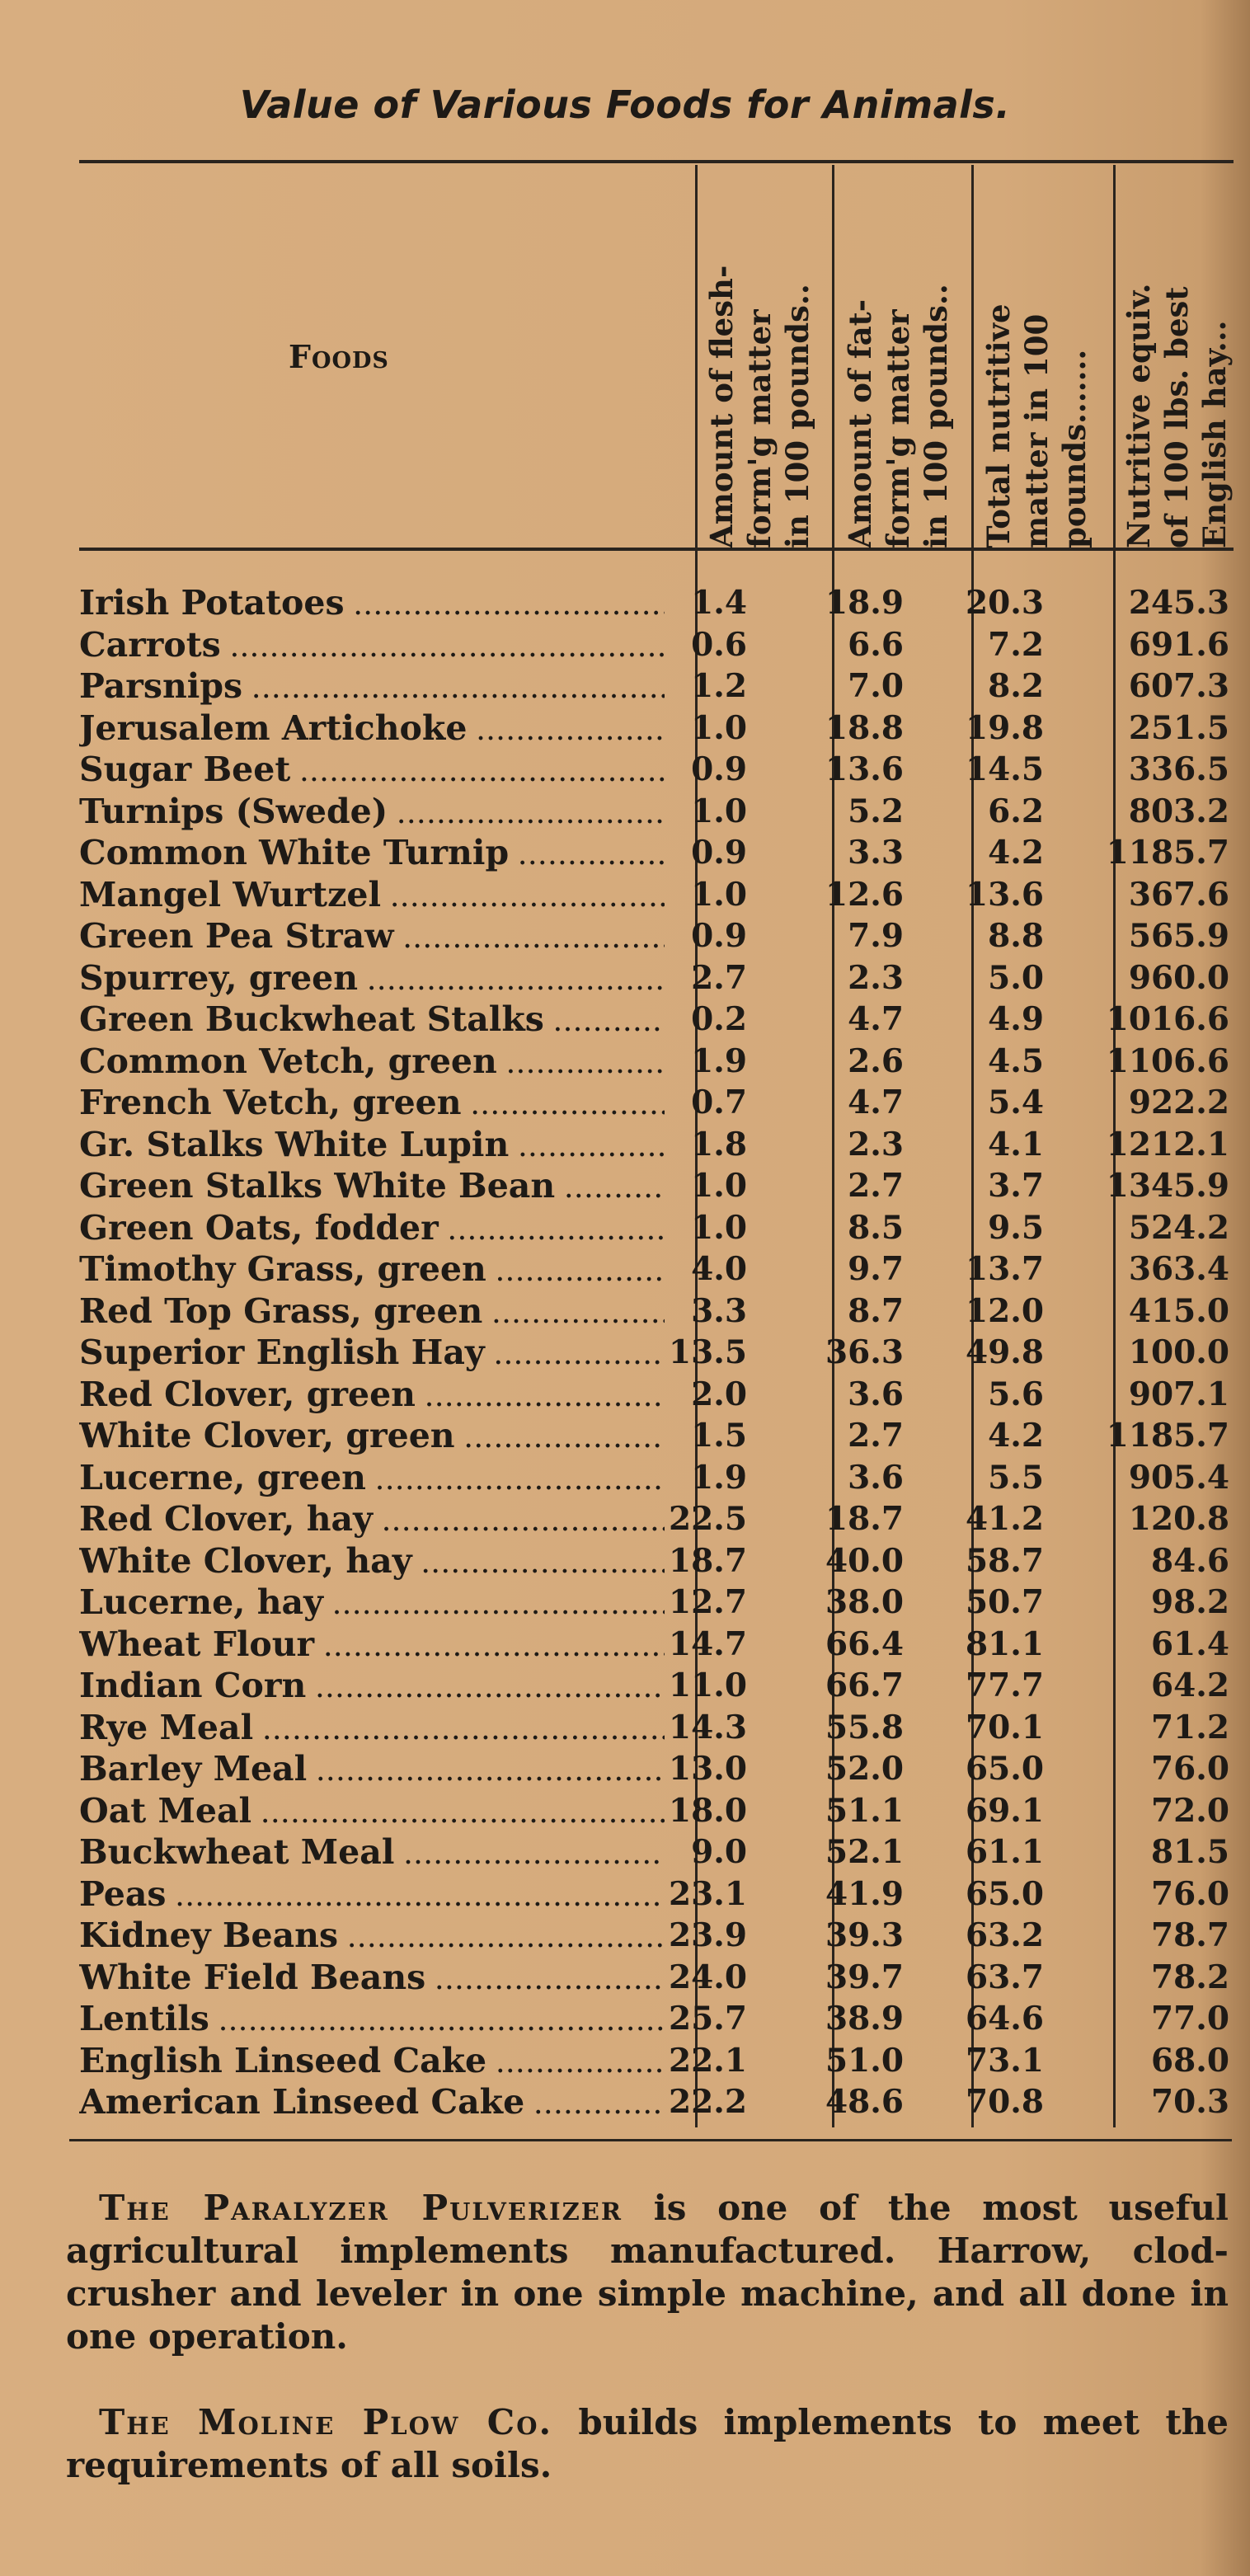 The image size is (1250, 2576). Describe the element at coordinates (708, 1935) in the screenshot. I see `flesh-forming-value: 23.9` at that location.